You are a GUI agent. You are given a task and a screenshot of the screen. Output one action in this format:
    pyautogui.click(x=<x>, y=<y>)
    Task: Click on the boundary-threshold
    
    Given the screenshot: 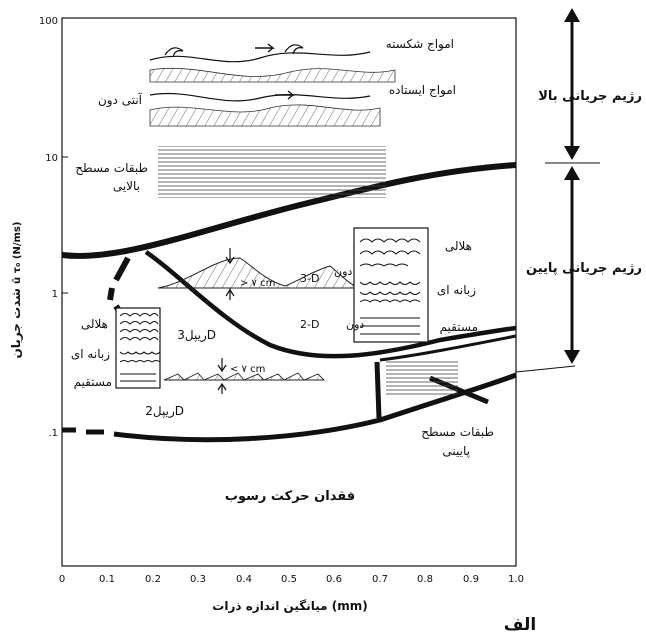 What is the action you would take?
    pyautogui.click(x=289, y=407)
    